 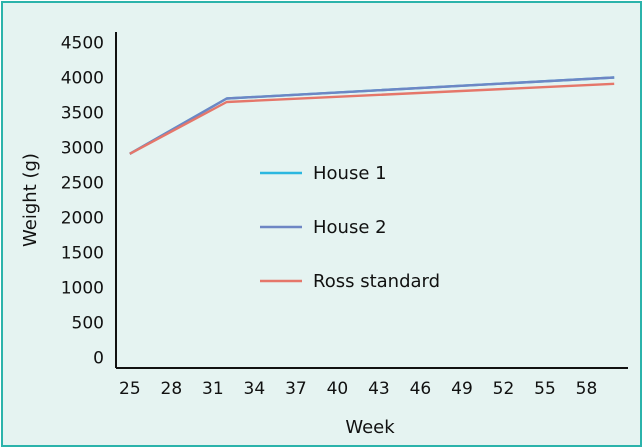 I want to click on y-tick-label: 3500, so click(x=82, y=114).